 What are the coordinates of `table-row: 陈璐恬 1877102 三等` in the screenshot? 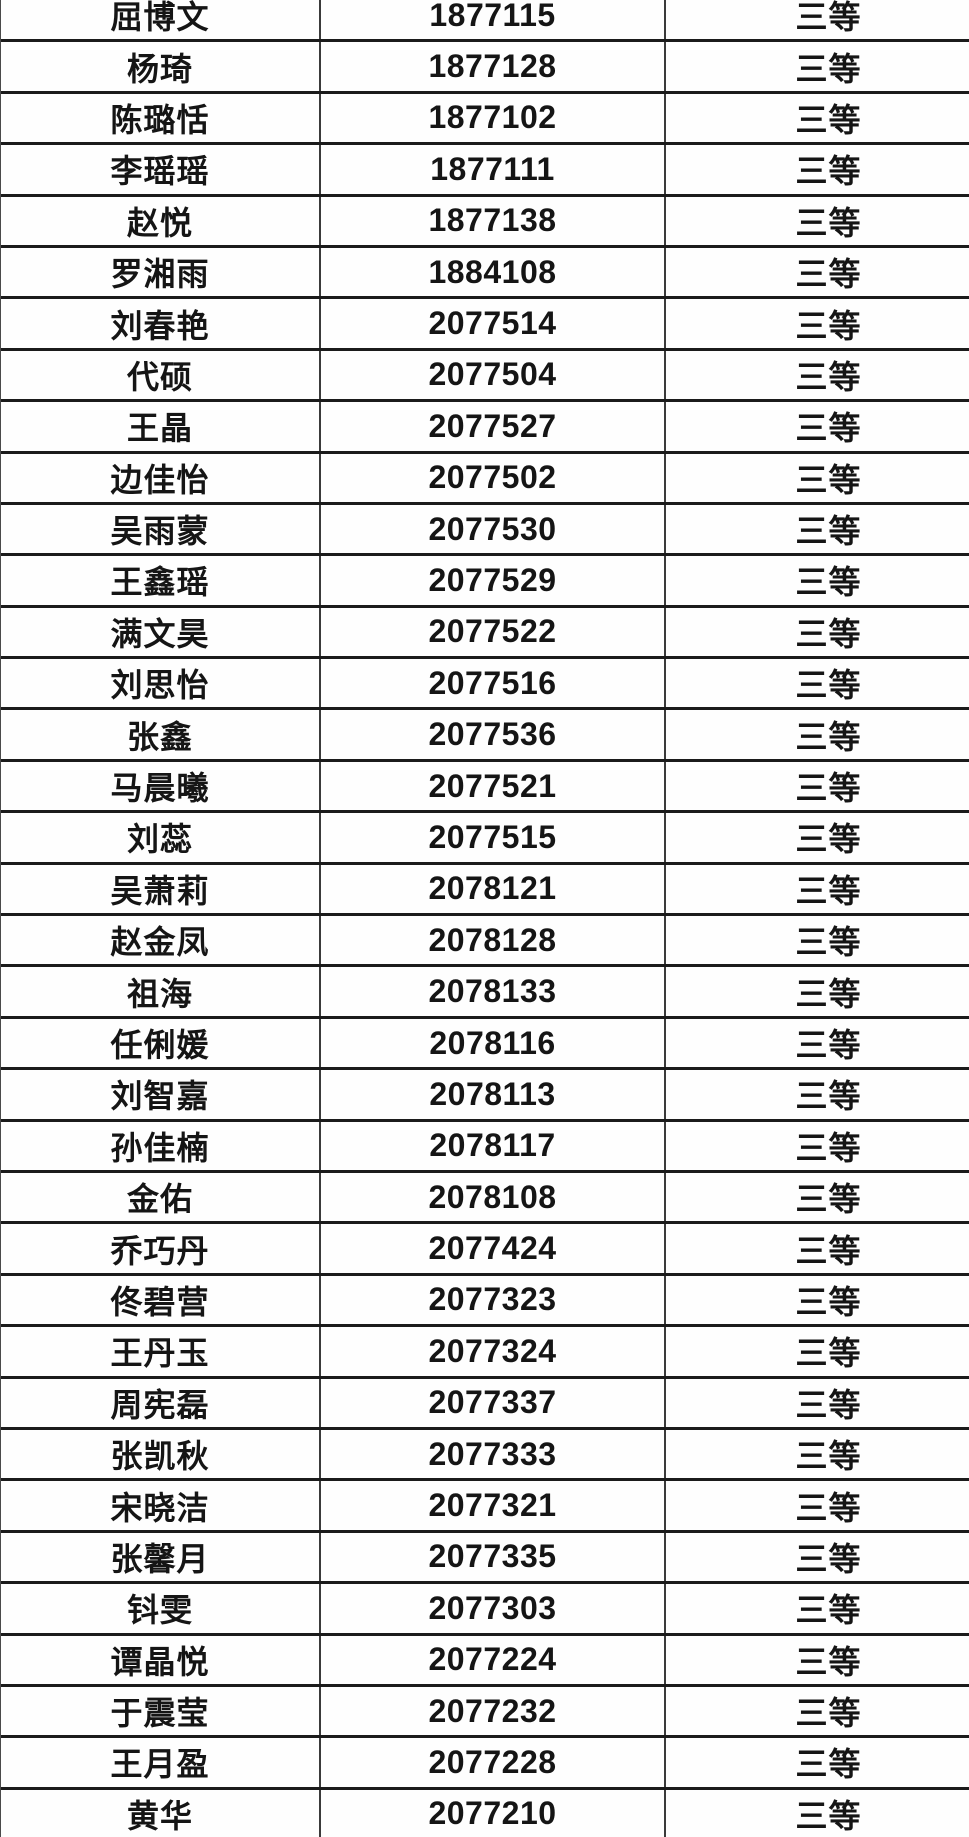 It's located at (485, 119).